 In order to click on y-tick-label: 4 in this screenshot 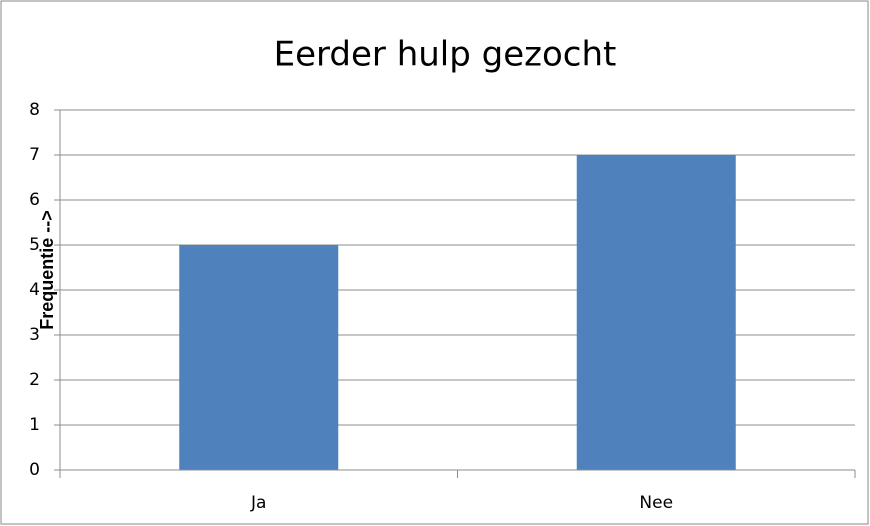, I will do `click(34, 290)`.